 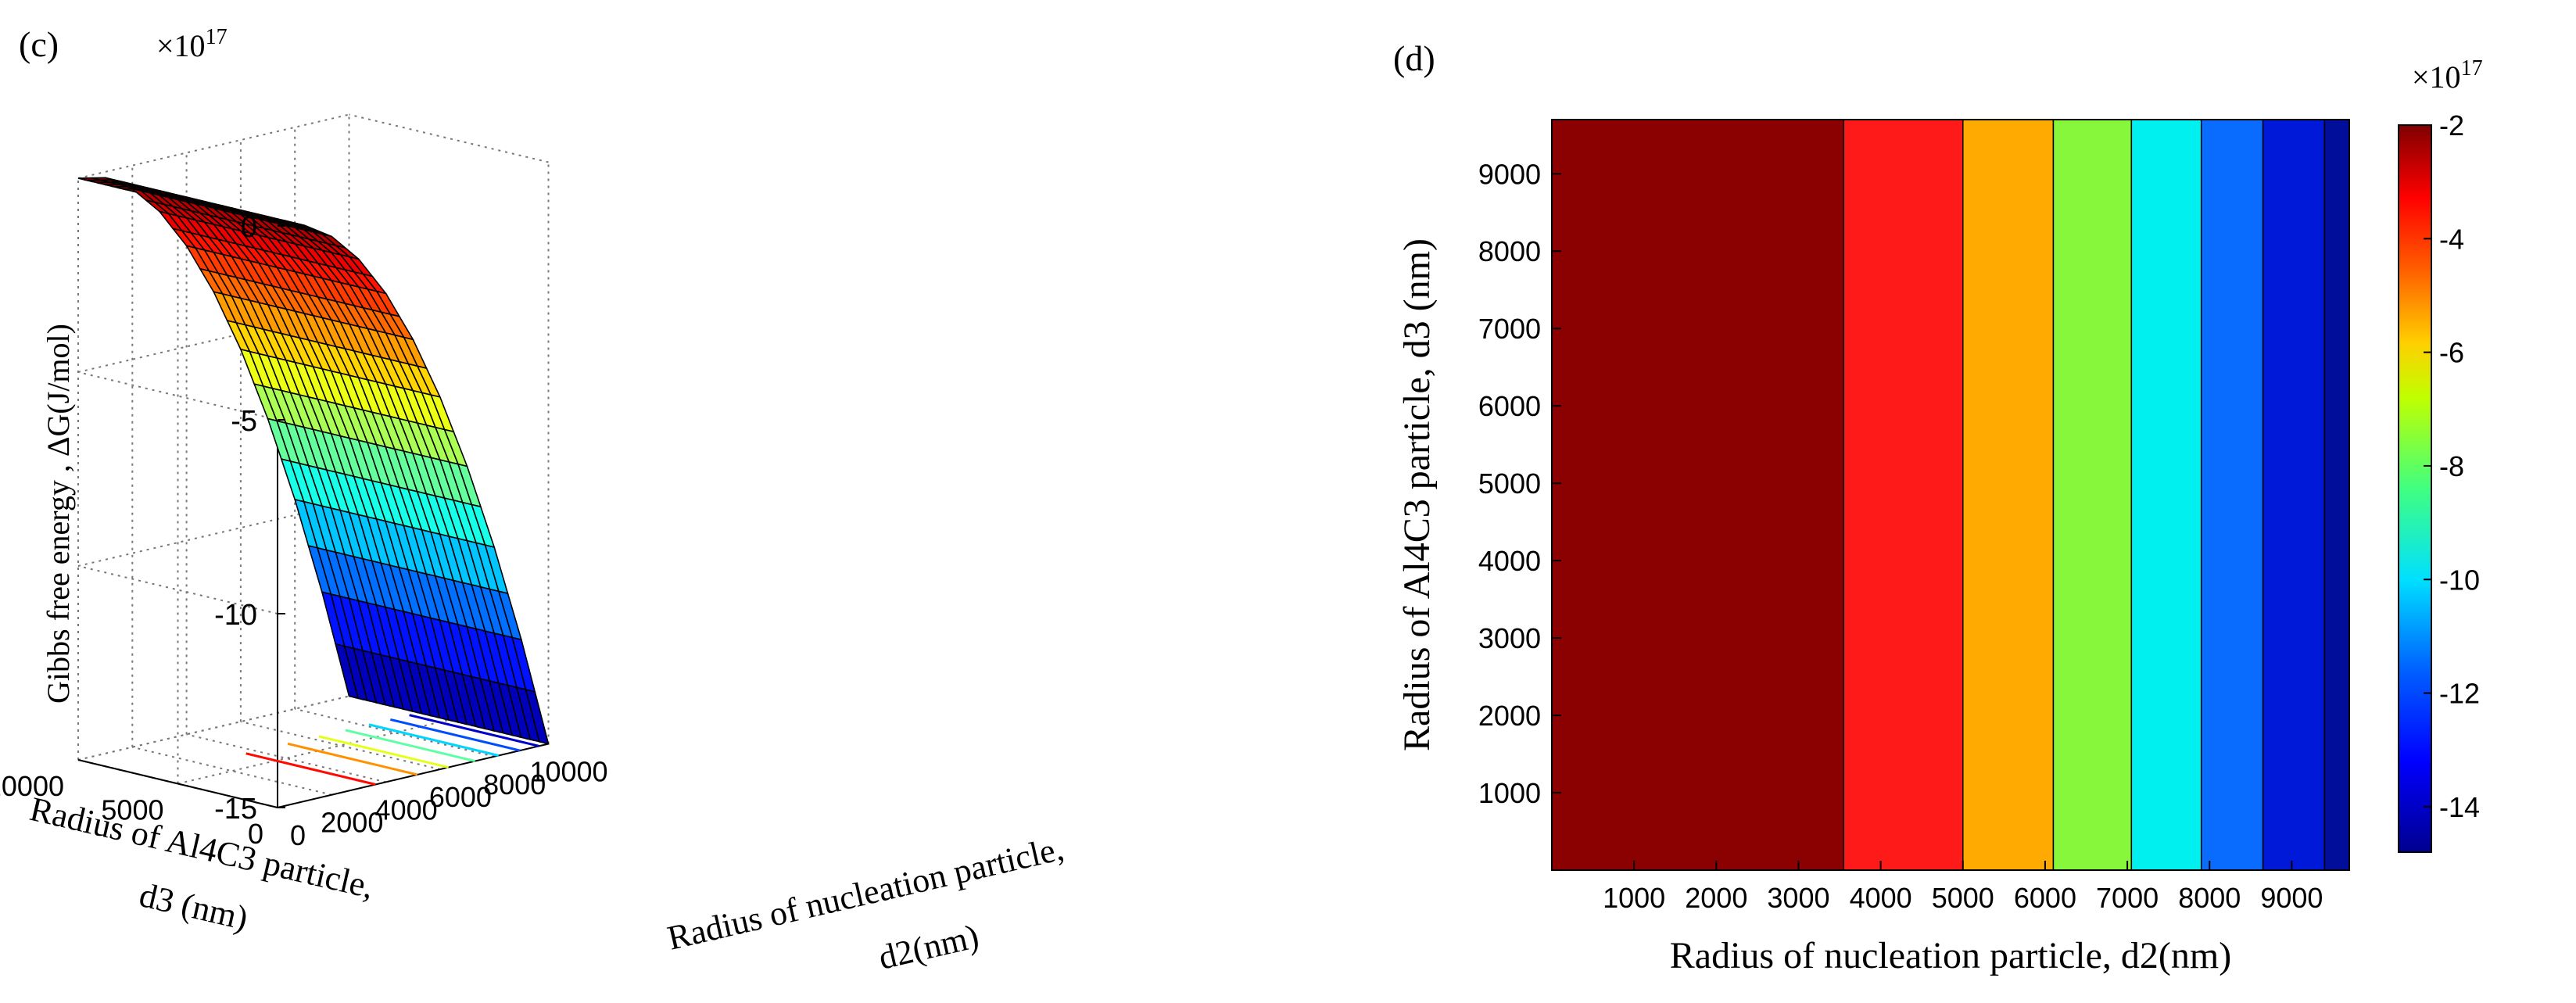 What do you see at coordinates (58, 514) in the screenshot?
I see `panel-c-z-axis-label: Gibbs free energy , ΔG(J/mol)` at bounding box center [58, 514].